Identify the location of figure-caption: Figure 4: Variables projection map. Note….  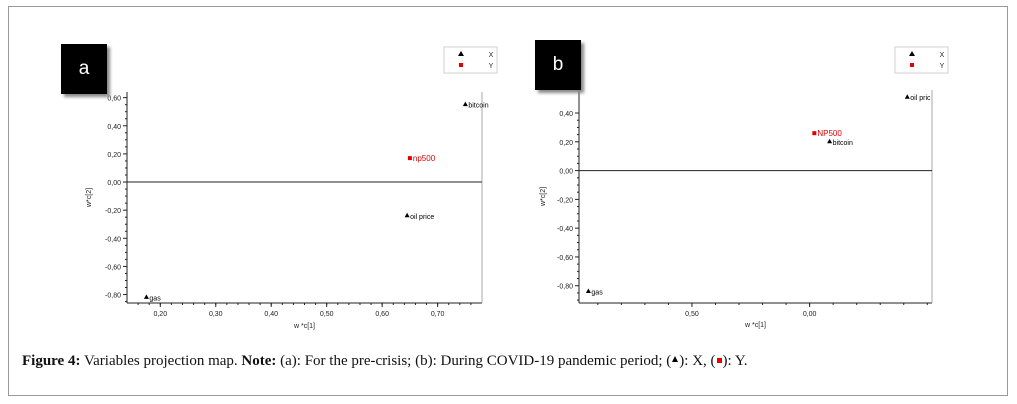
(385, 361).